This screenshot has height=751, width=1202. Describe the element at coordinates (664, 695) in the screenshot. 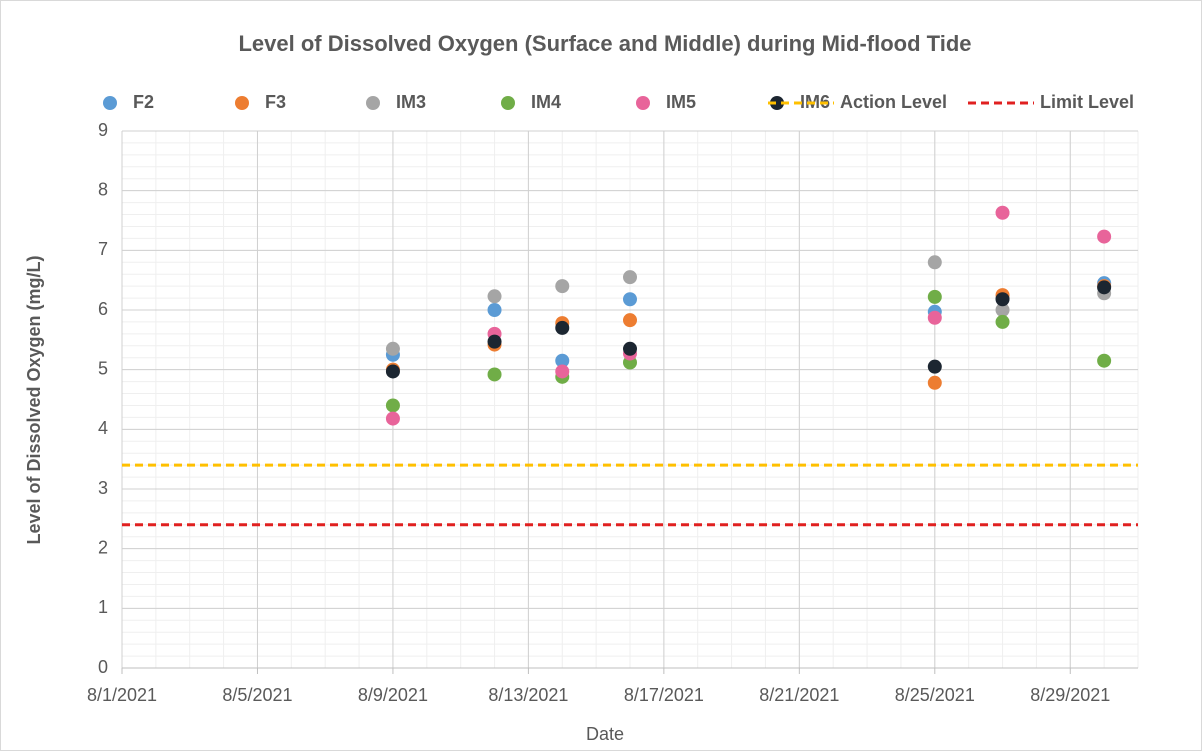

I see `x-tick-label: 8/17/2021` at that location.